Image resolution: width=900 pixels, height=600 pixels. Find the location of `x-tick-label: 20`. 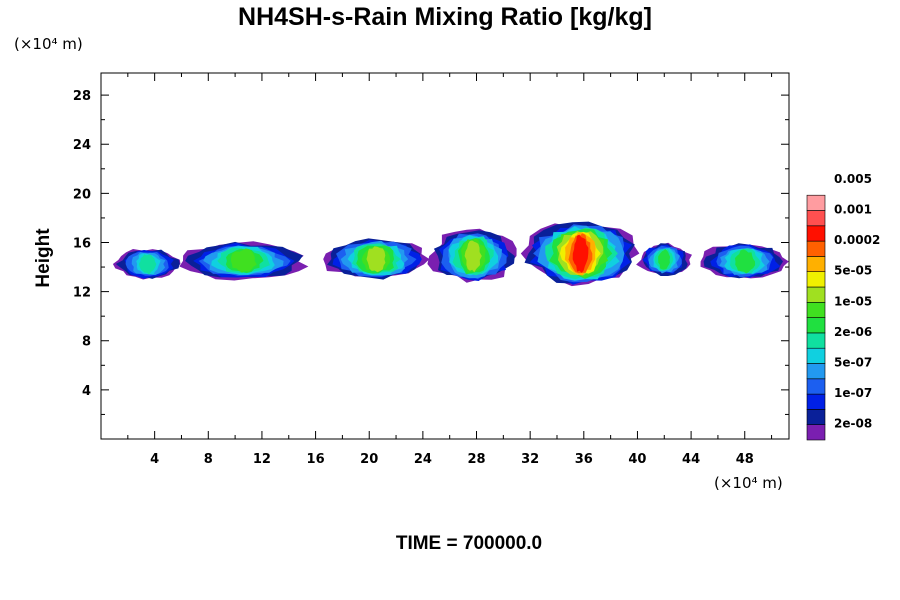

x-tick-label: 20 is located at coordinates (369, 459).